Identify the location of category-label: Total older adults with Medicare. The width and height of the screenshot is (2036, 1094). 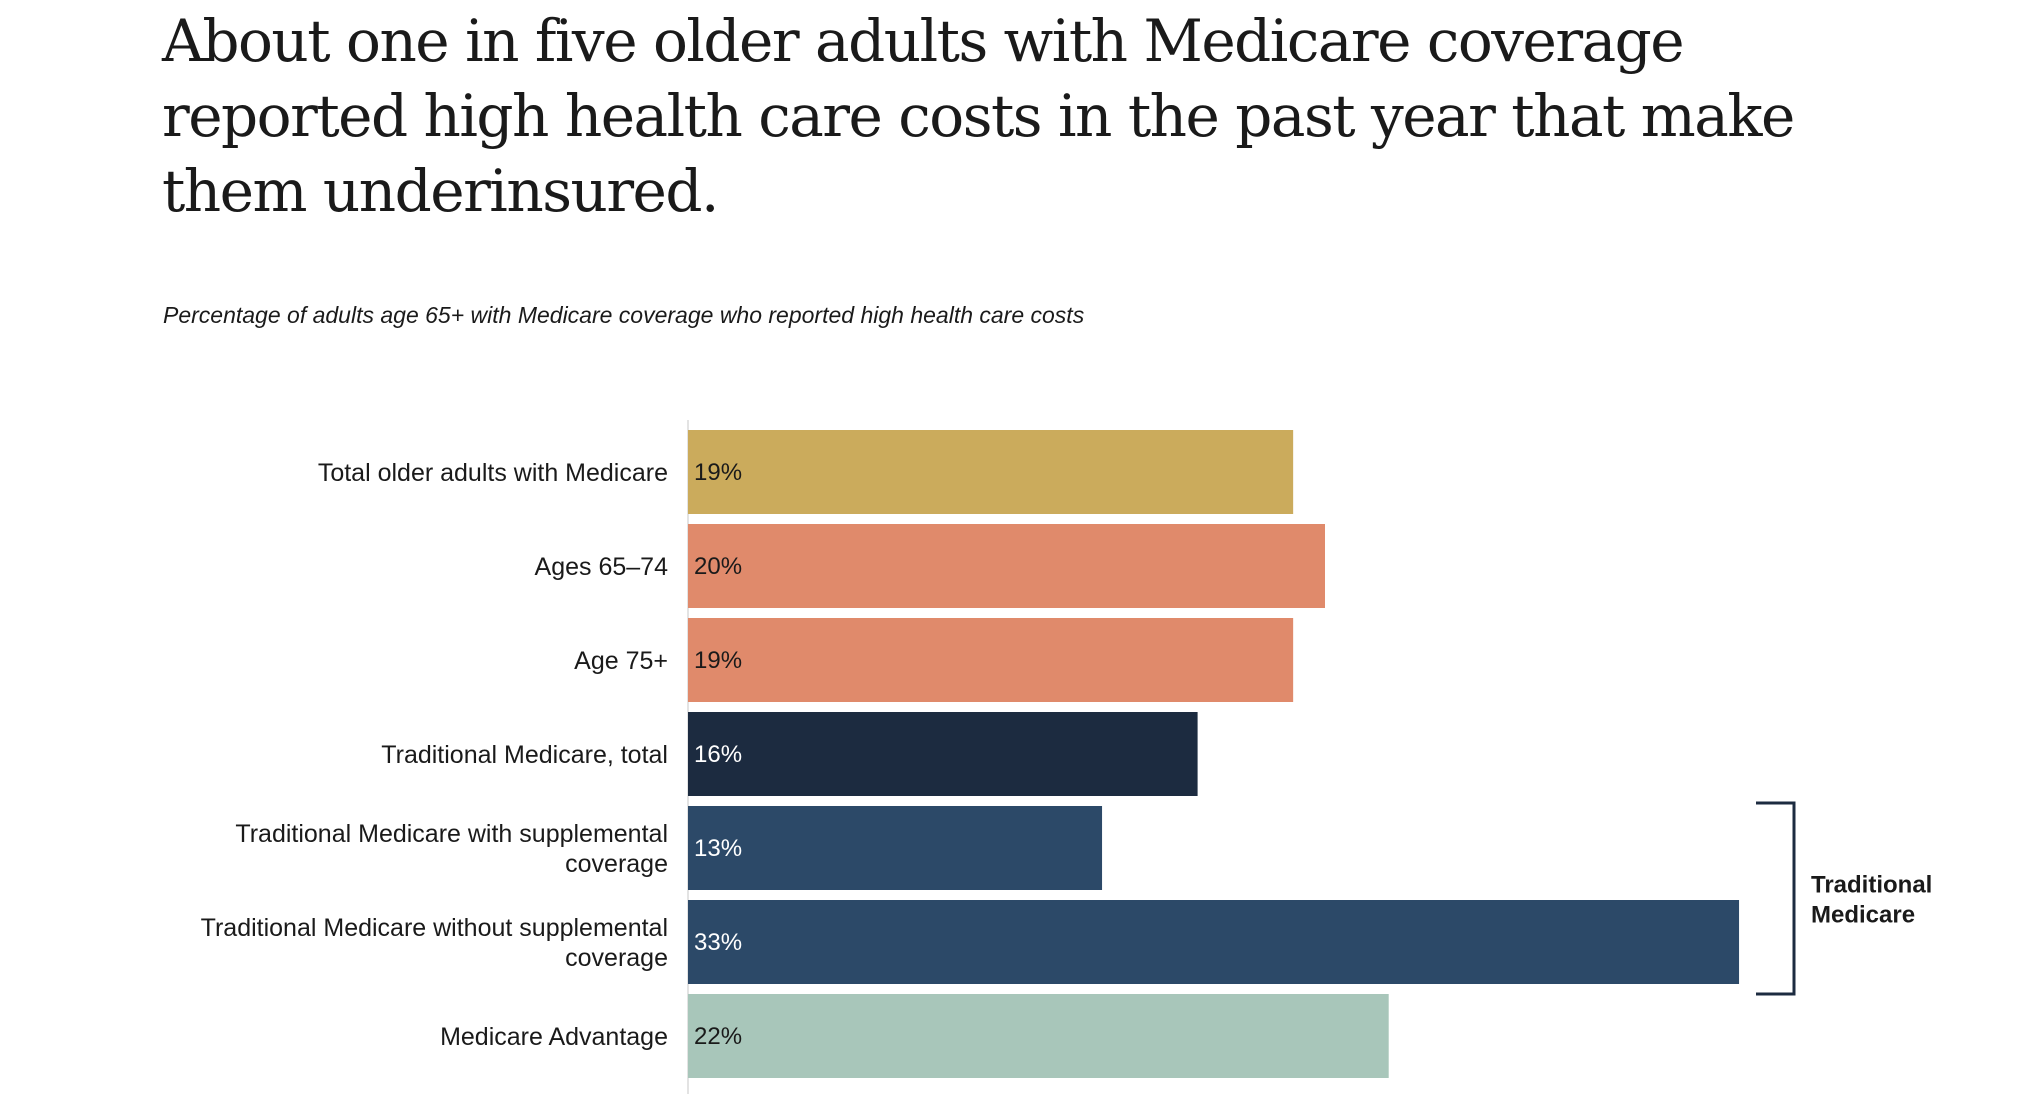
(493, 473).